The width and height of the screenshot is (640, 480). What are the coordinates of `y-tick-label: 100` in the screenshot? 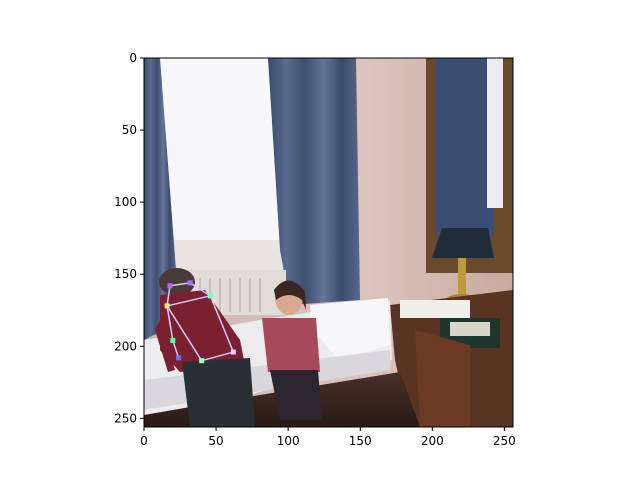 It's located at (125, 202).